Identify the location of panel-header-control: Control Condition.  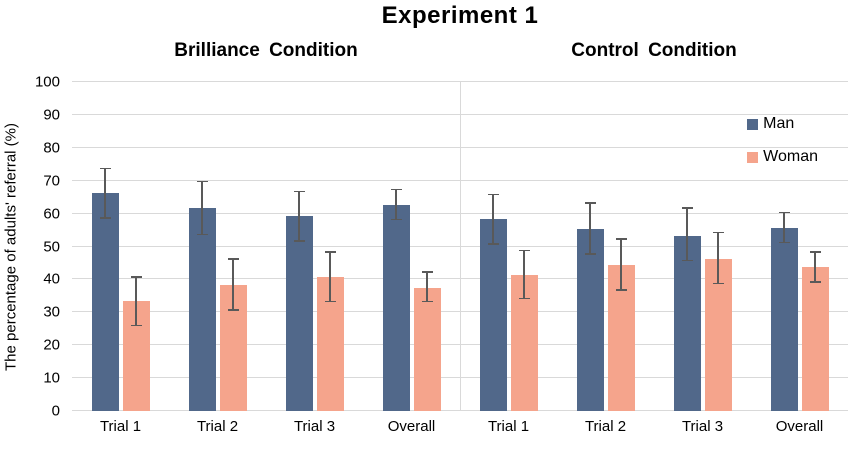
(654, 50).